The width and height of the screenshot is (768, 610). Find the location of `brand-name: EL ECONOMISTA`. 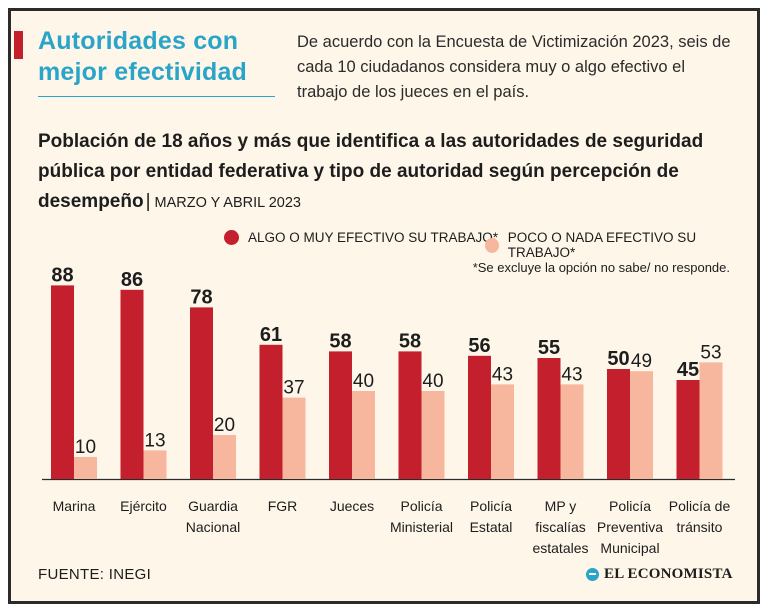

brand-name: EL ECONOMISTA is located at coordinates (668, 574).